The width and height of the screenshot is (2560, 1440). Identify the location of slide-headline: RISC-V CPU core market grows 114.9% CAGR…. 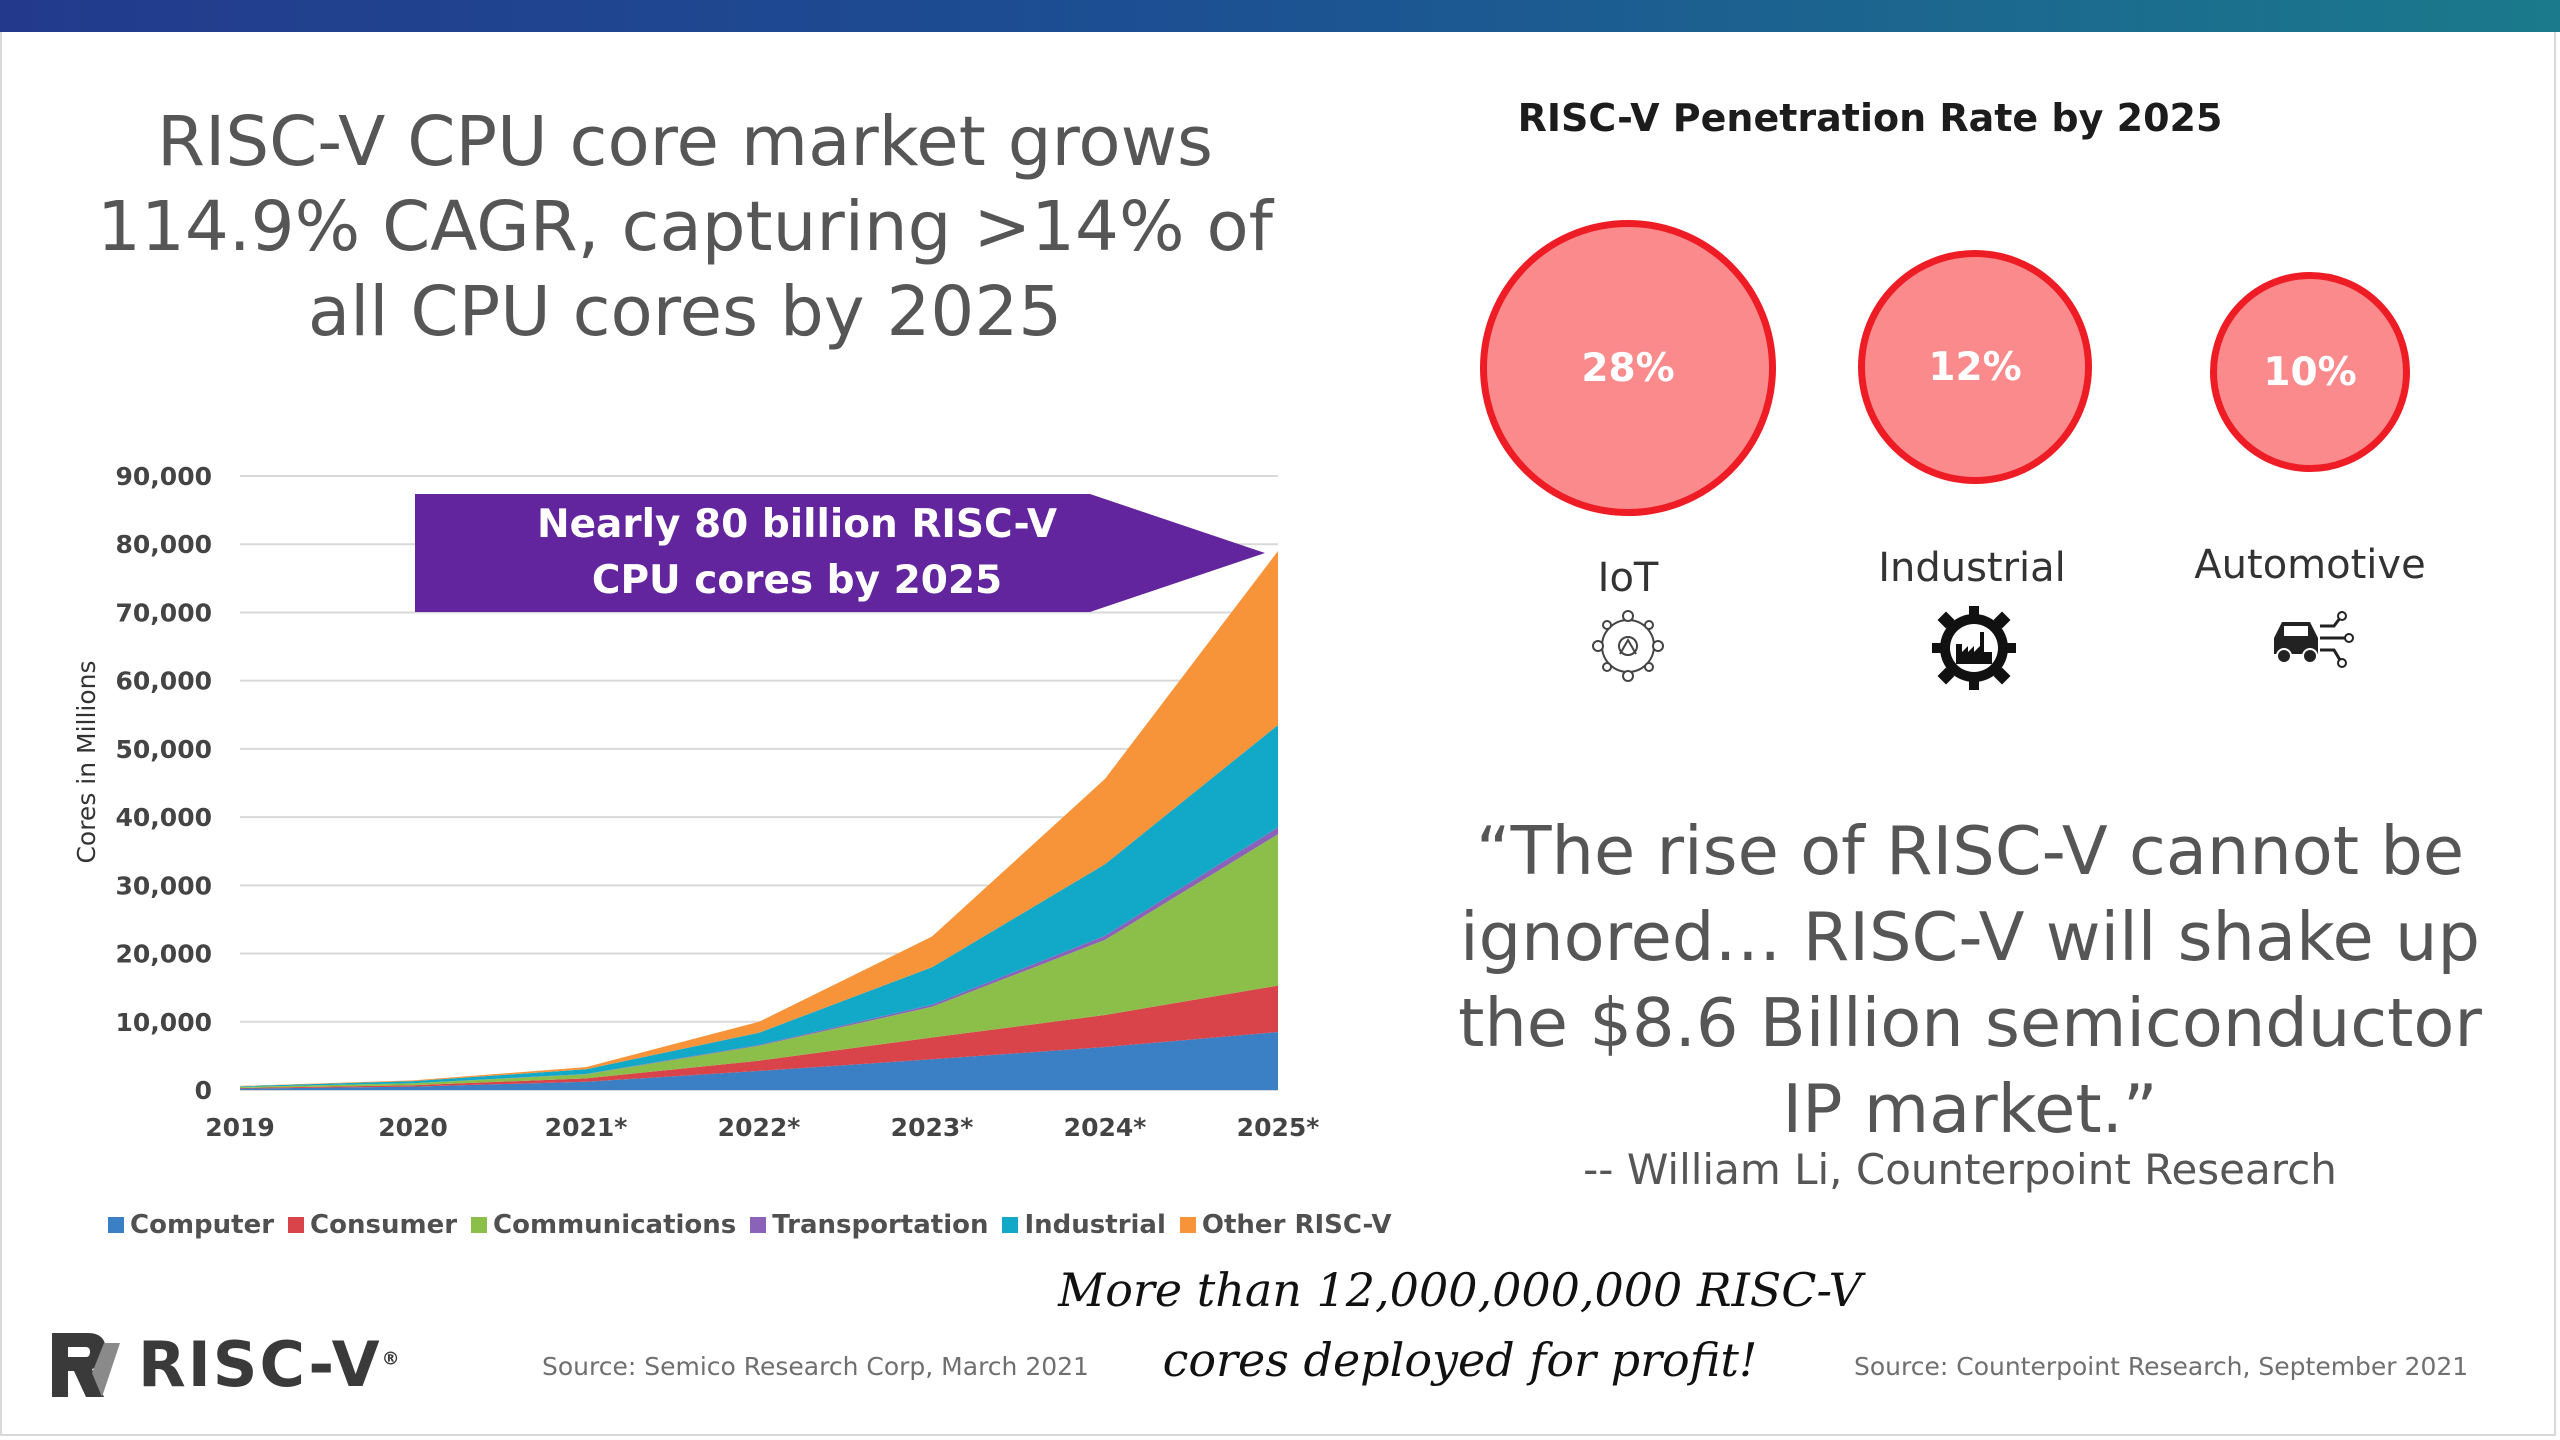
(685, 227).